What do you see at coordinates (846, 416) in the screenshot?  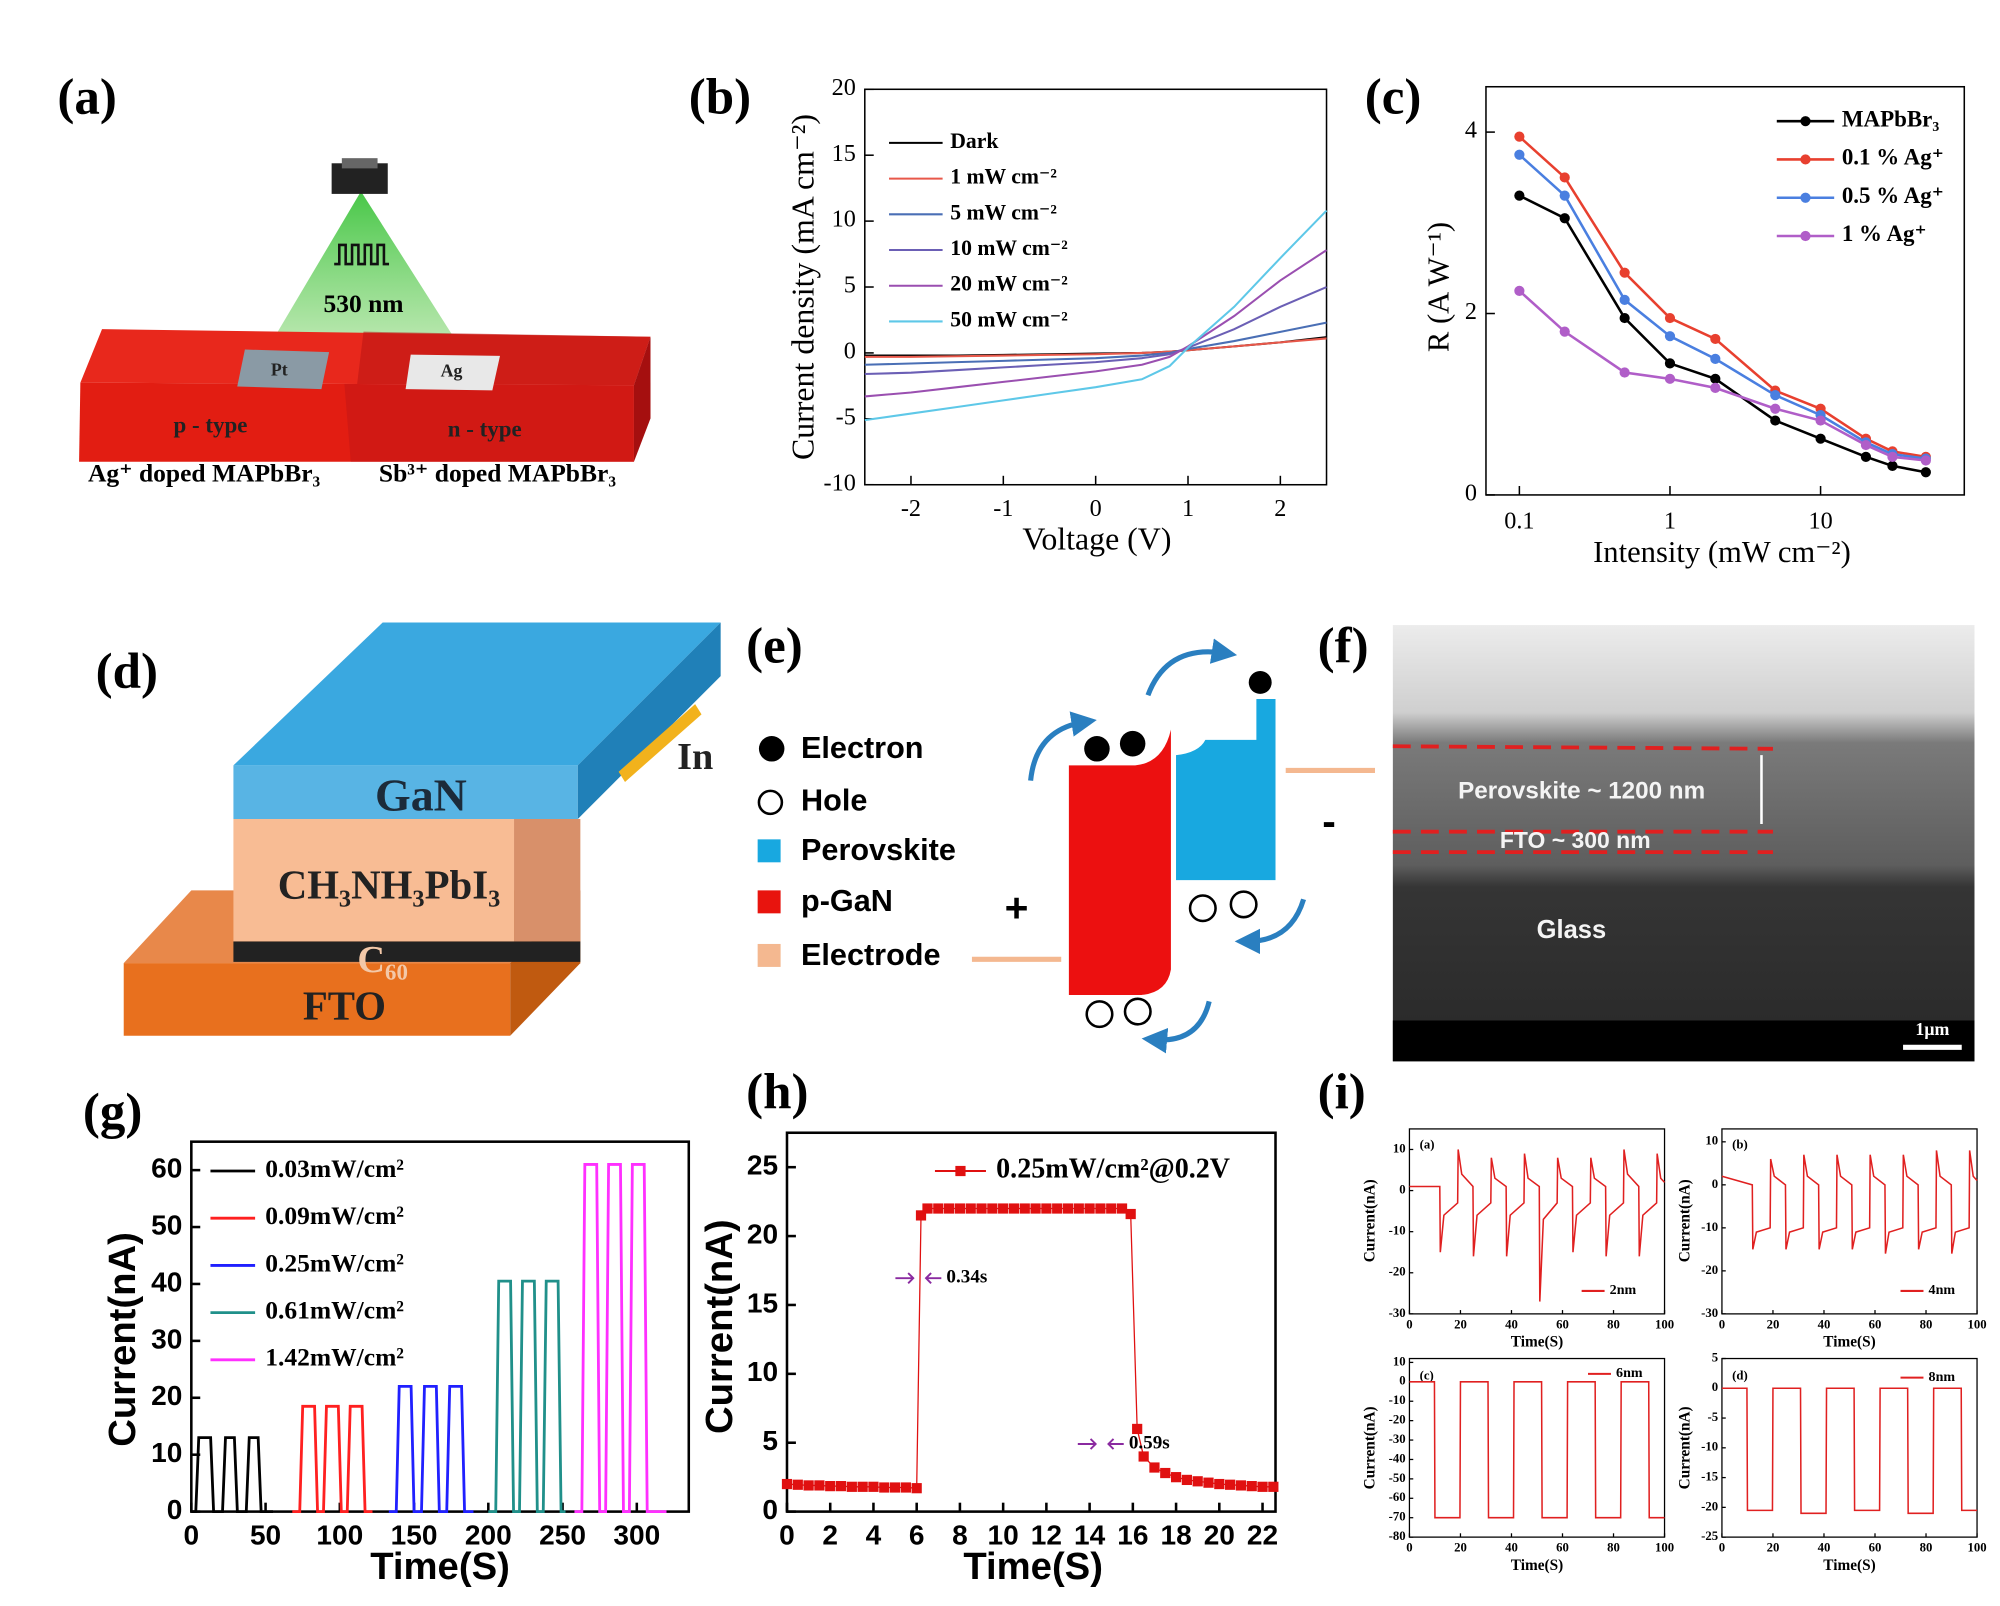 I see `y-tick-label: -5` at bounding box center [846, 416].